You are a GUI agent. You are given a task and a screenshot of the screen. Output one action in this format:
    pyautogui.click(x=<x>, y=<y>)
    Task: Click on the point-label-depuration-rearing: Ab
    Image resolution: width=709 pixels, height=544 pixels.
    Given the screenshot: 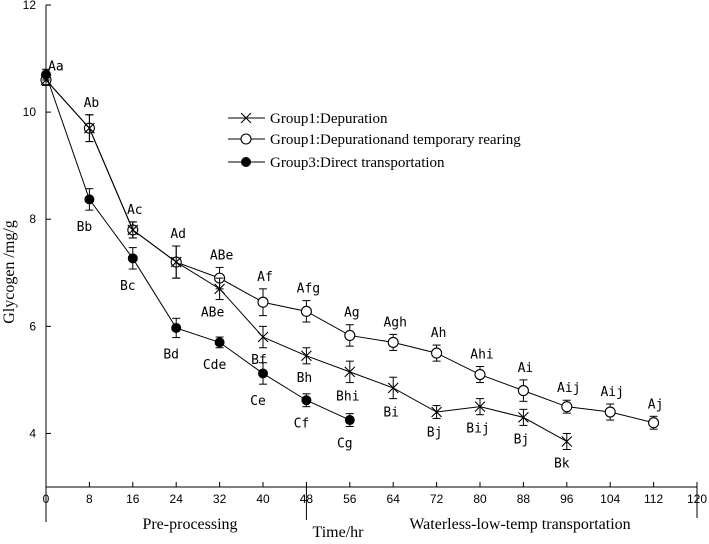 What is the action you would take?
    pyautogui.click(x=92, y=103)
    